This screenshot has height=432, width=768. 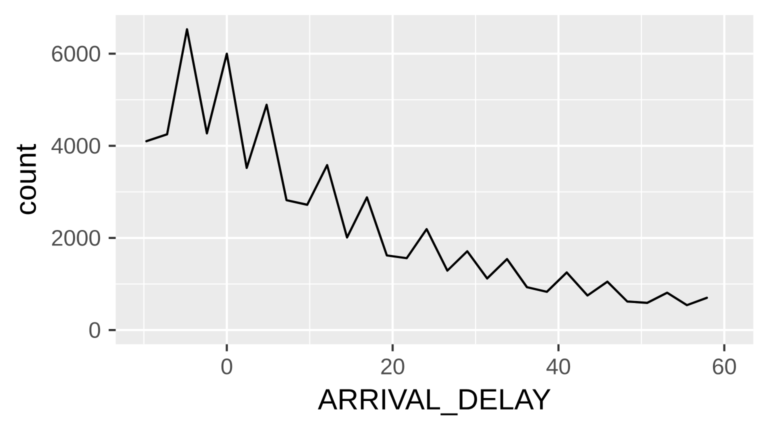 What do you see at coordinates (558, 366) in the screenshot?
I see `x-tick-label: 40` at bounding box center [558, 366].